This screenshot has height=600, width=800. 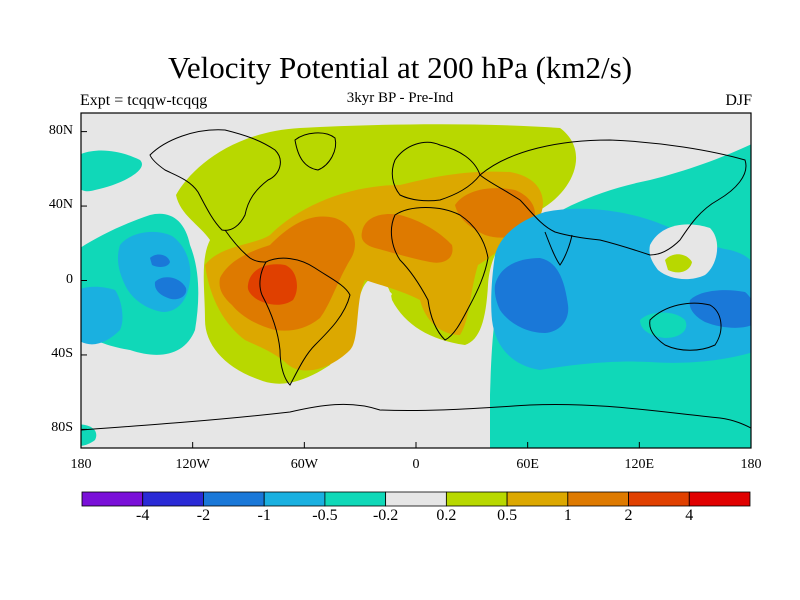 What do you see at coordinates (203, 515) in the screenshot?
I see `colorbar-label: -2` at bounding box center [203, 515].